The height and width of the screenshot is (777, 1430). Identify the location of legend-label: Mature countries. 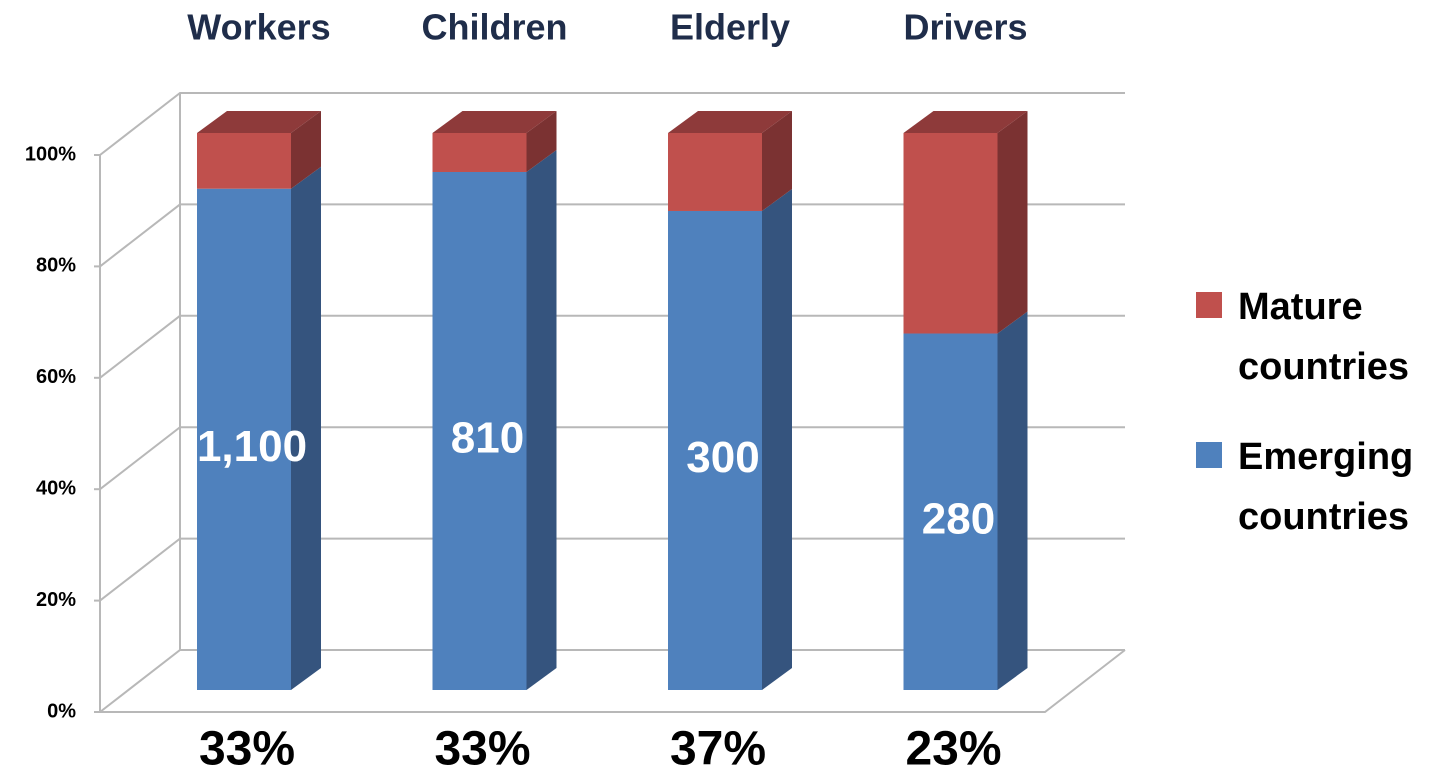
(1324, 337).